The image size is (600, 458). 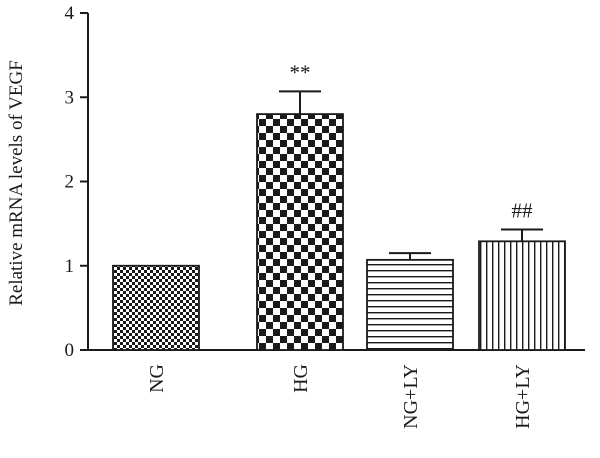 I want to click on y-axis-title: Relative mRNA levels of VEGF, so click(x=16, y=183).